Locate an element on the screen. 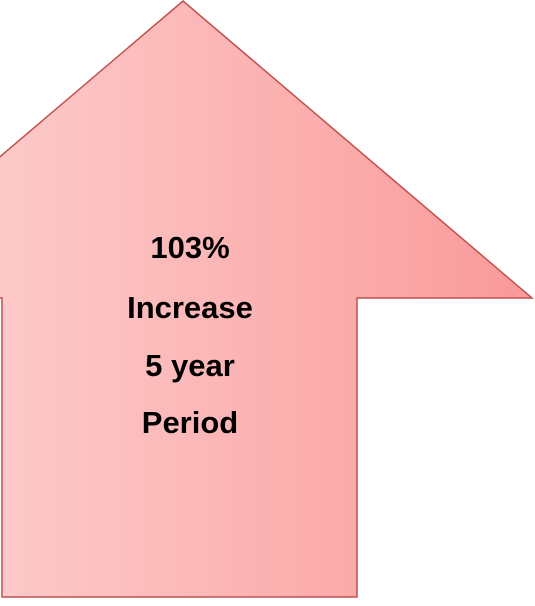 The height and width of the screenshot is (606, 535). label-line: Increase is located at coordinates (190, 307).